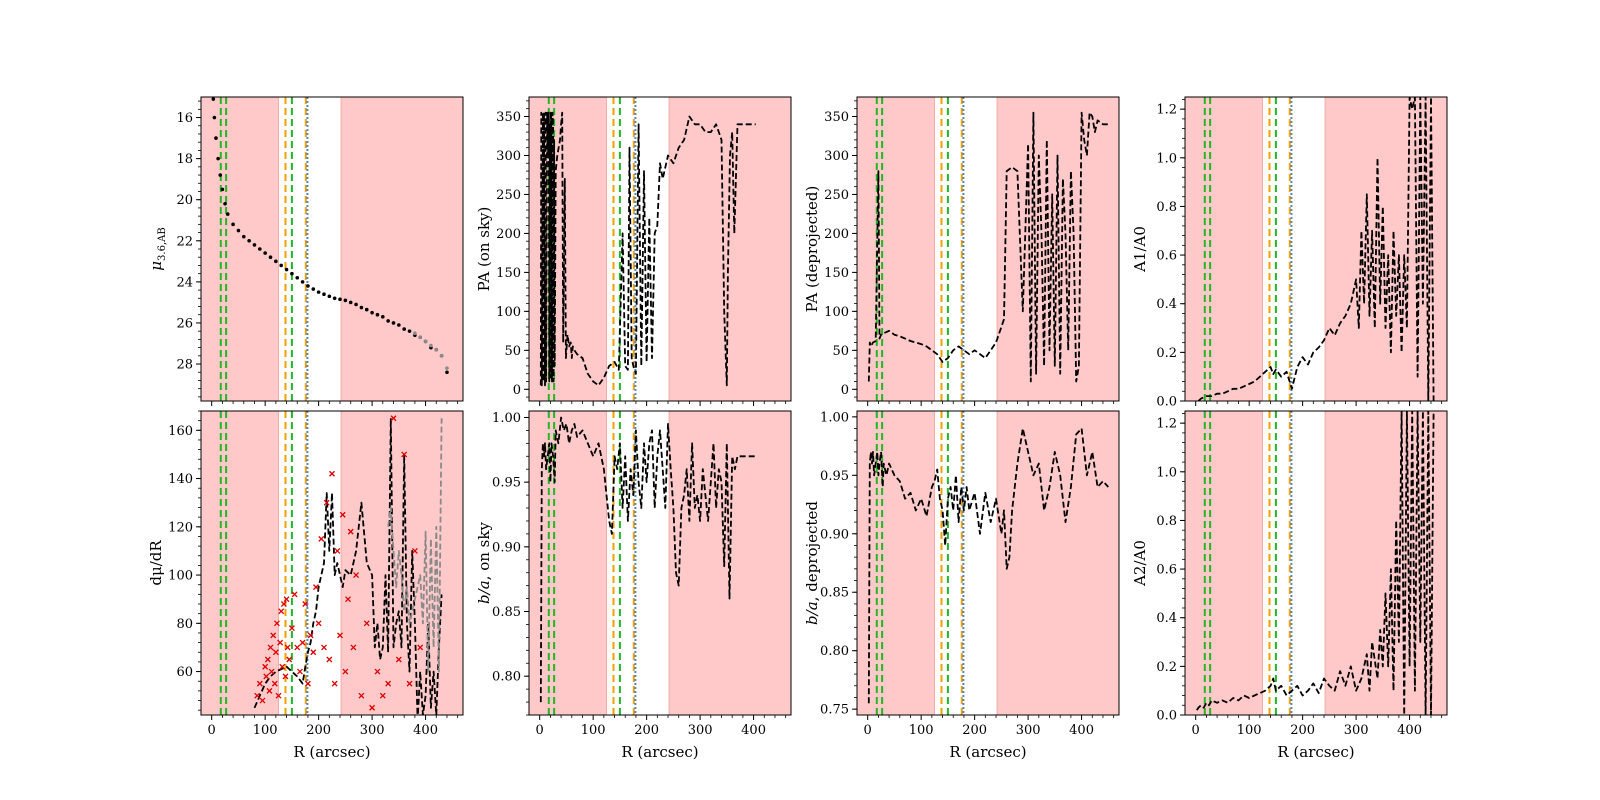  I want to click on y-tick-label: 80, so click(184, 624).